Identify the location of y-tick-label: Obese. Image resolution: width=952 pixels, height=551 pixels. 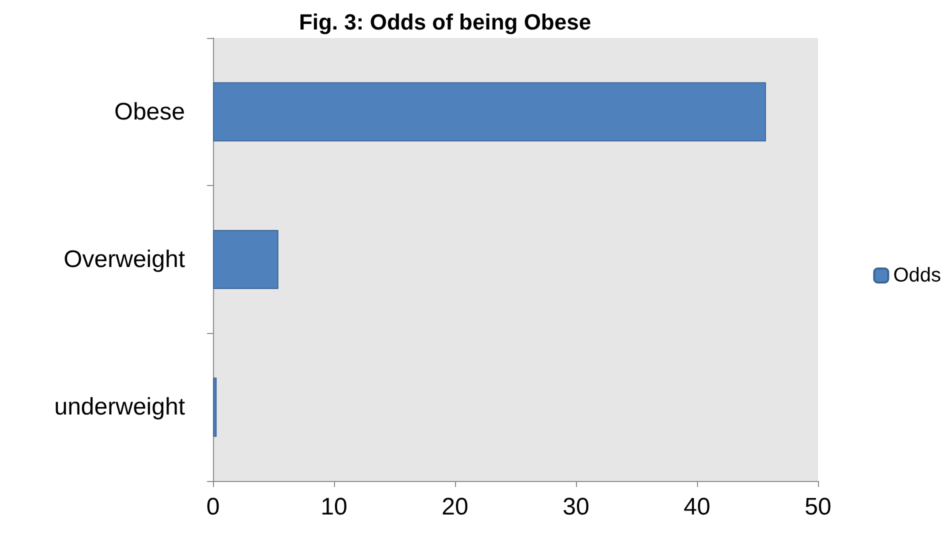
(149, 112).